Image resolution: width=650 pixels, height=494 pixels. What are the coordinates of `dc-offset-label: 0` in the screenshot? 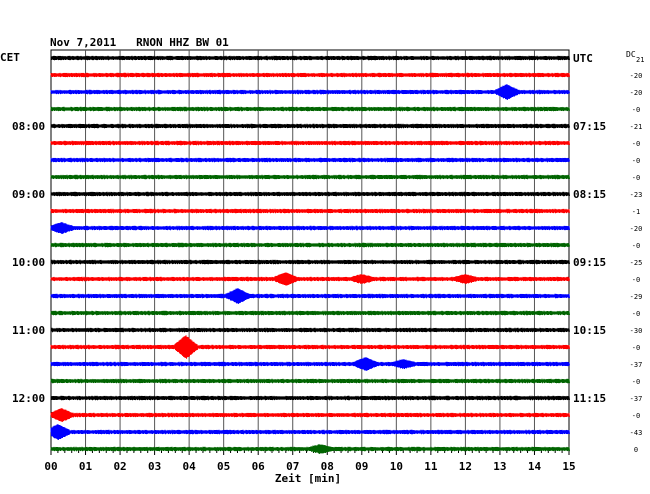 It's located at (636, 450).